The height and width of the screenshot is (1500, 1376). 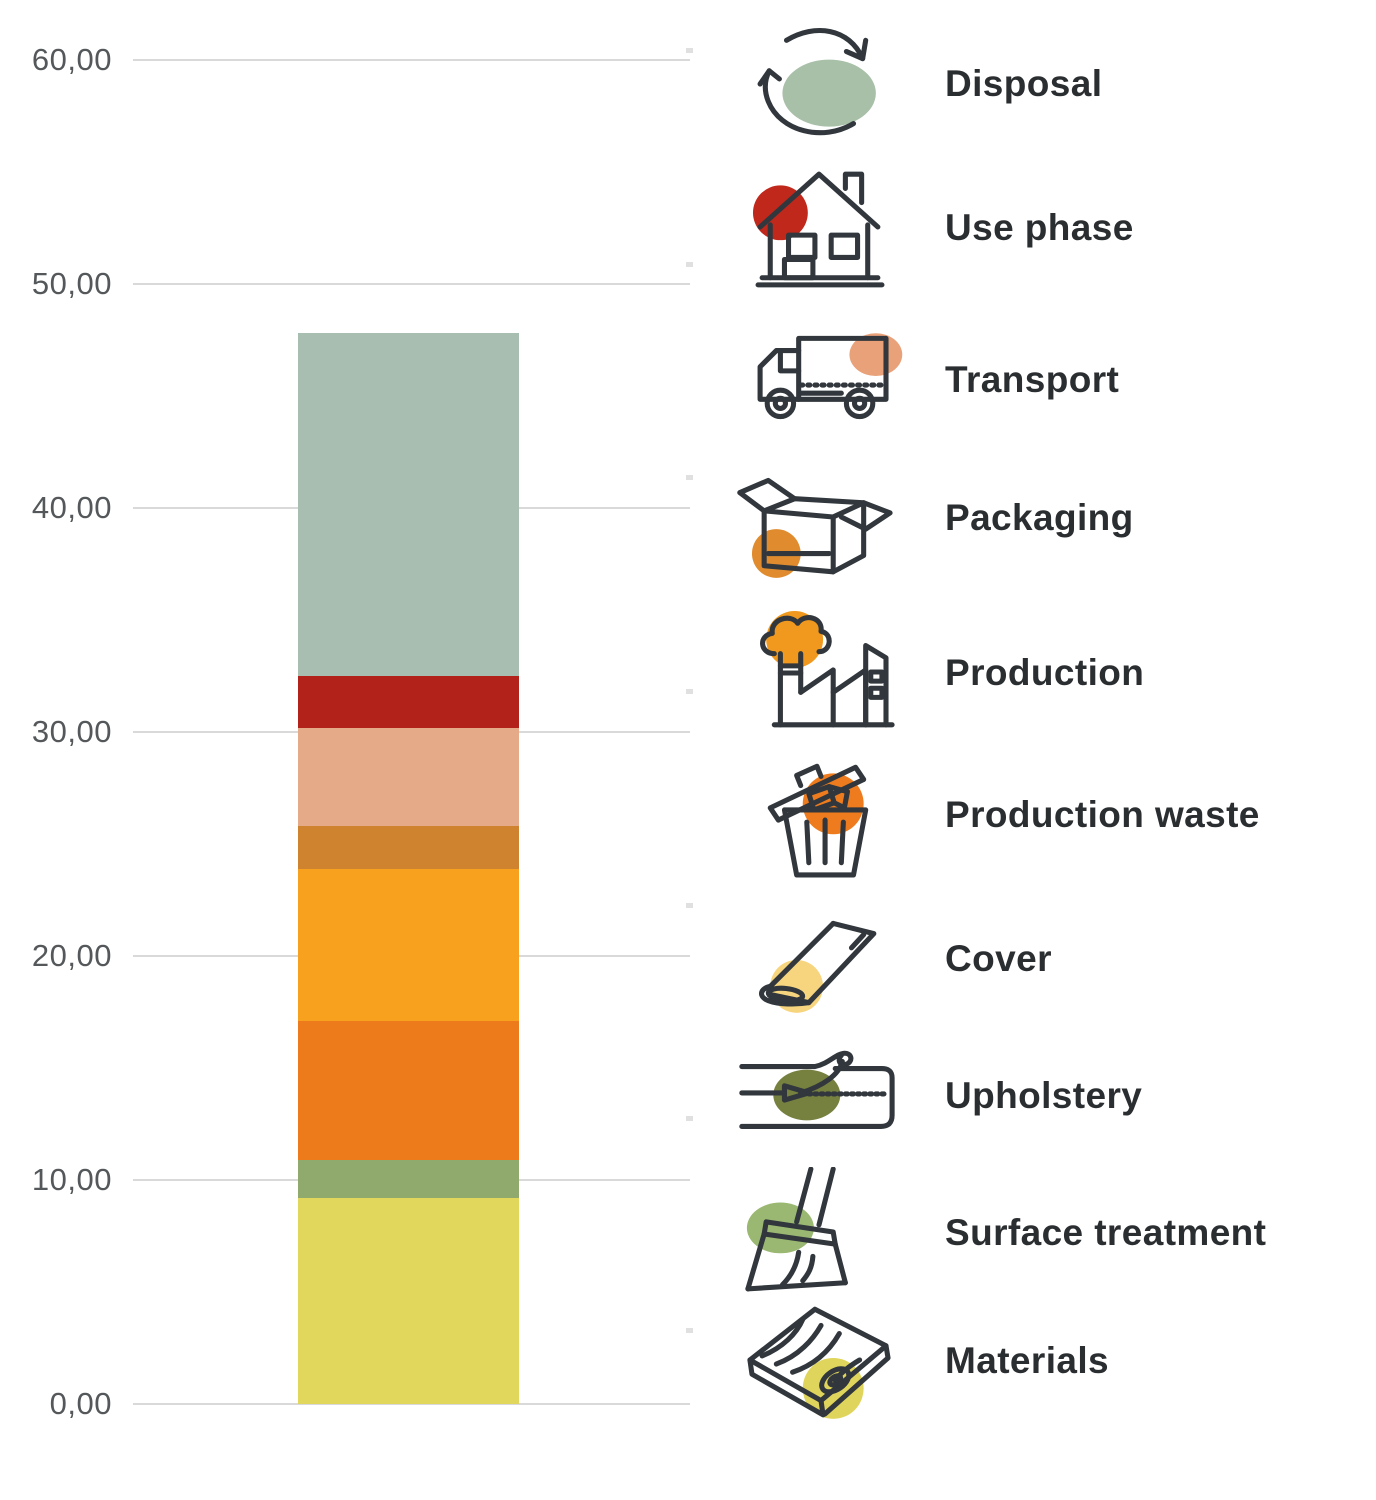 I want to click on mattress-stitch-icon, so click(x=820, y=1096).